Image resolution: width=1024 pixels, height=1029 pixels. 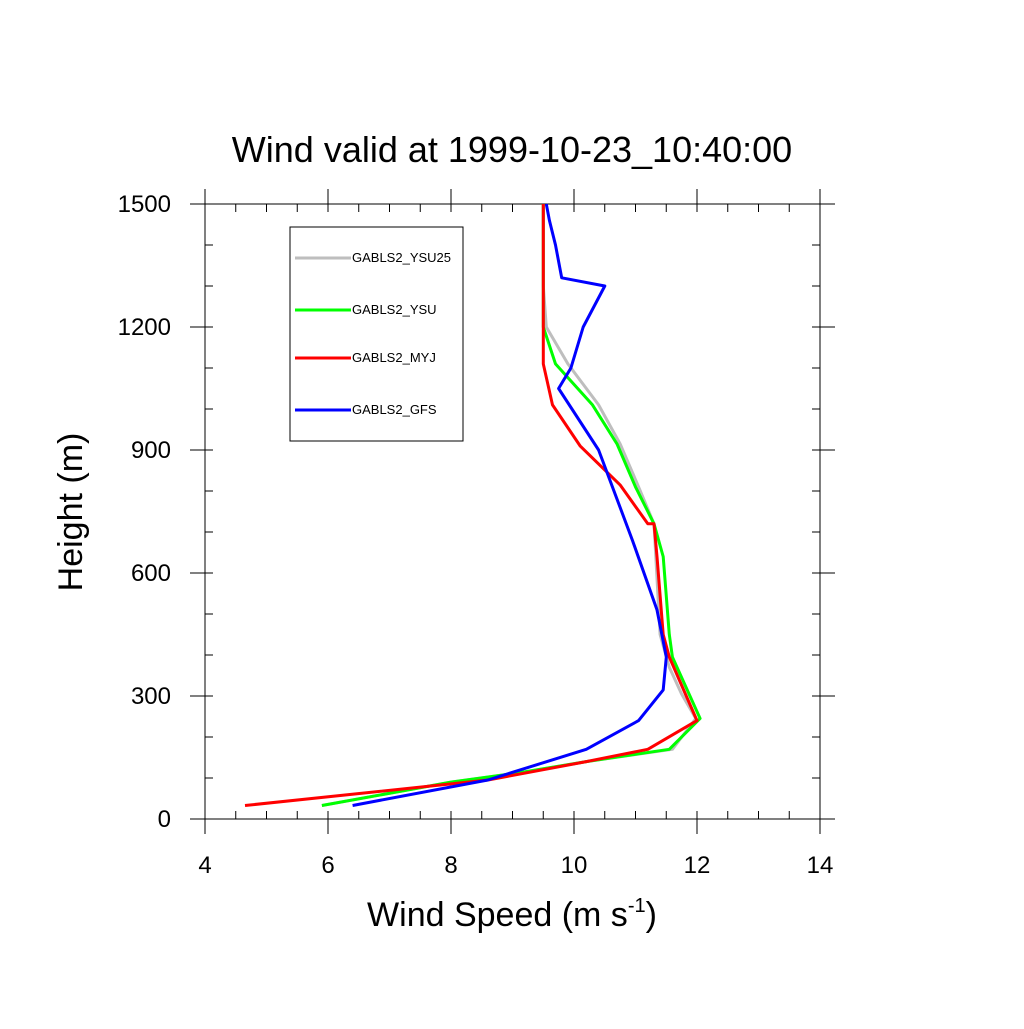 I want to click on y-tick-label: 1200, so click(x=144, y=327).